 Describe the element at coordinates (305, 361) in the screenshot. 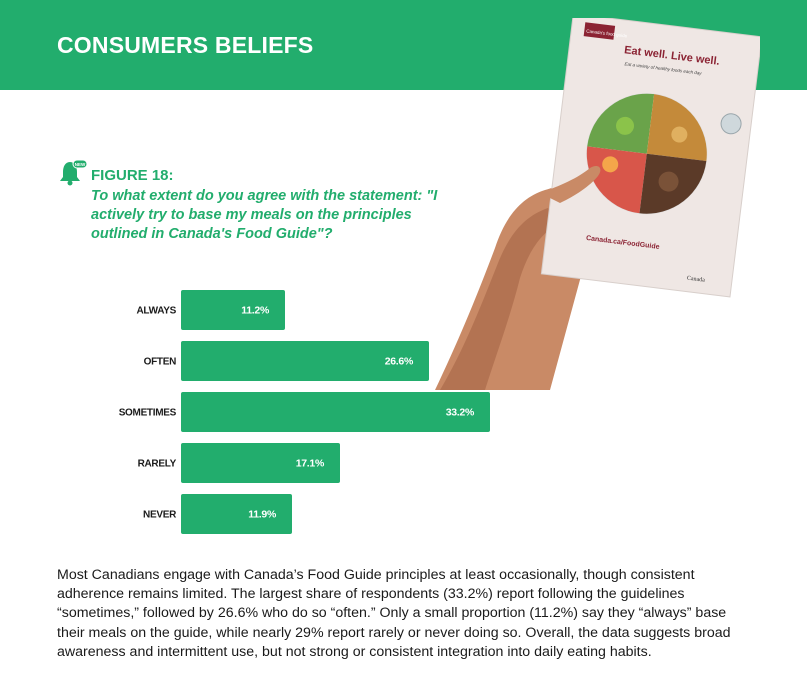

I see `bar-often` at that location.